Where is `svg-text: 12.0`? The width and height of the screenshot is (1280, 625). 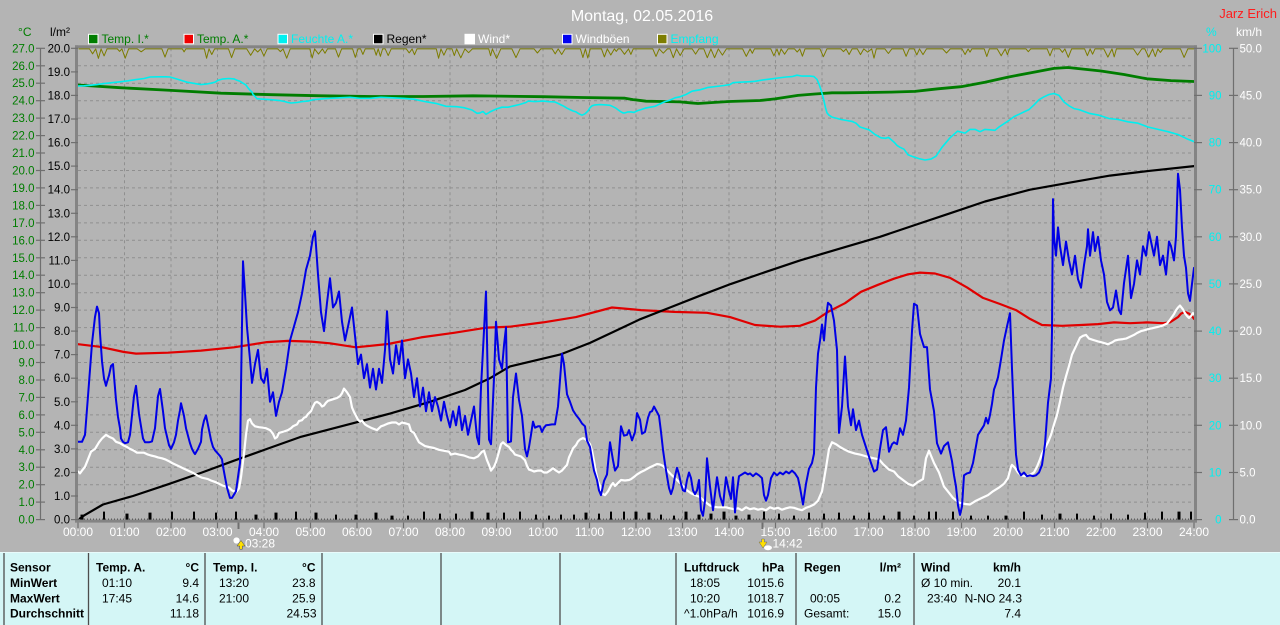
svg-text: 12.0 is located at coordinates (23, 311).